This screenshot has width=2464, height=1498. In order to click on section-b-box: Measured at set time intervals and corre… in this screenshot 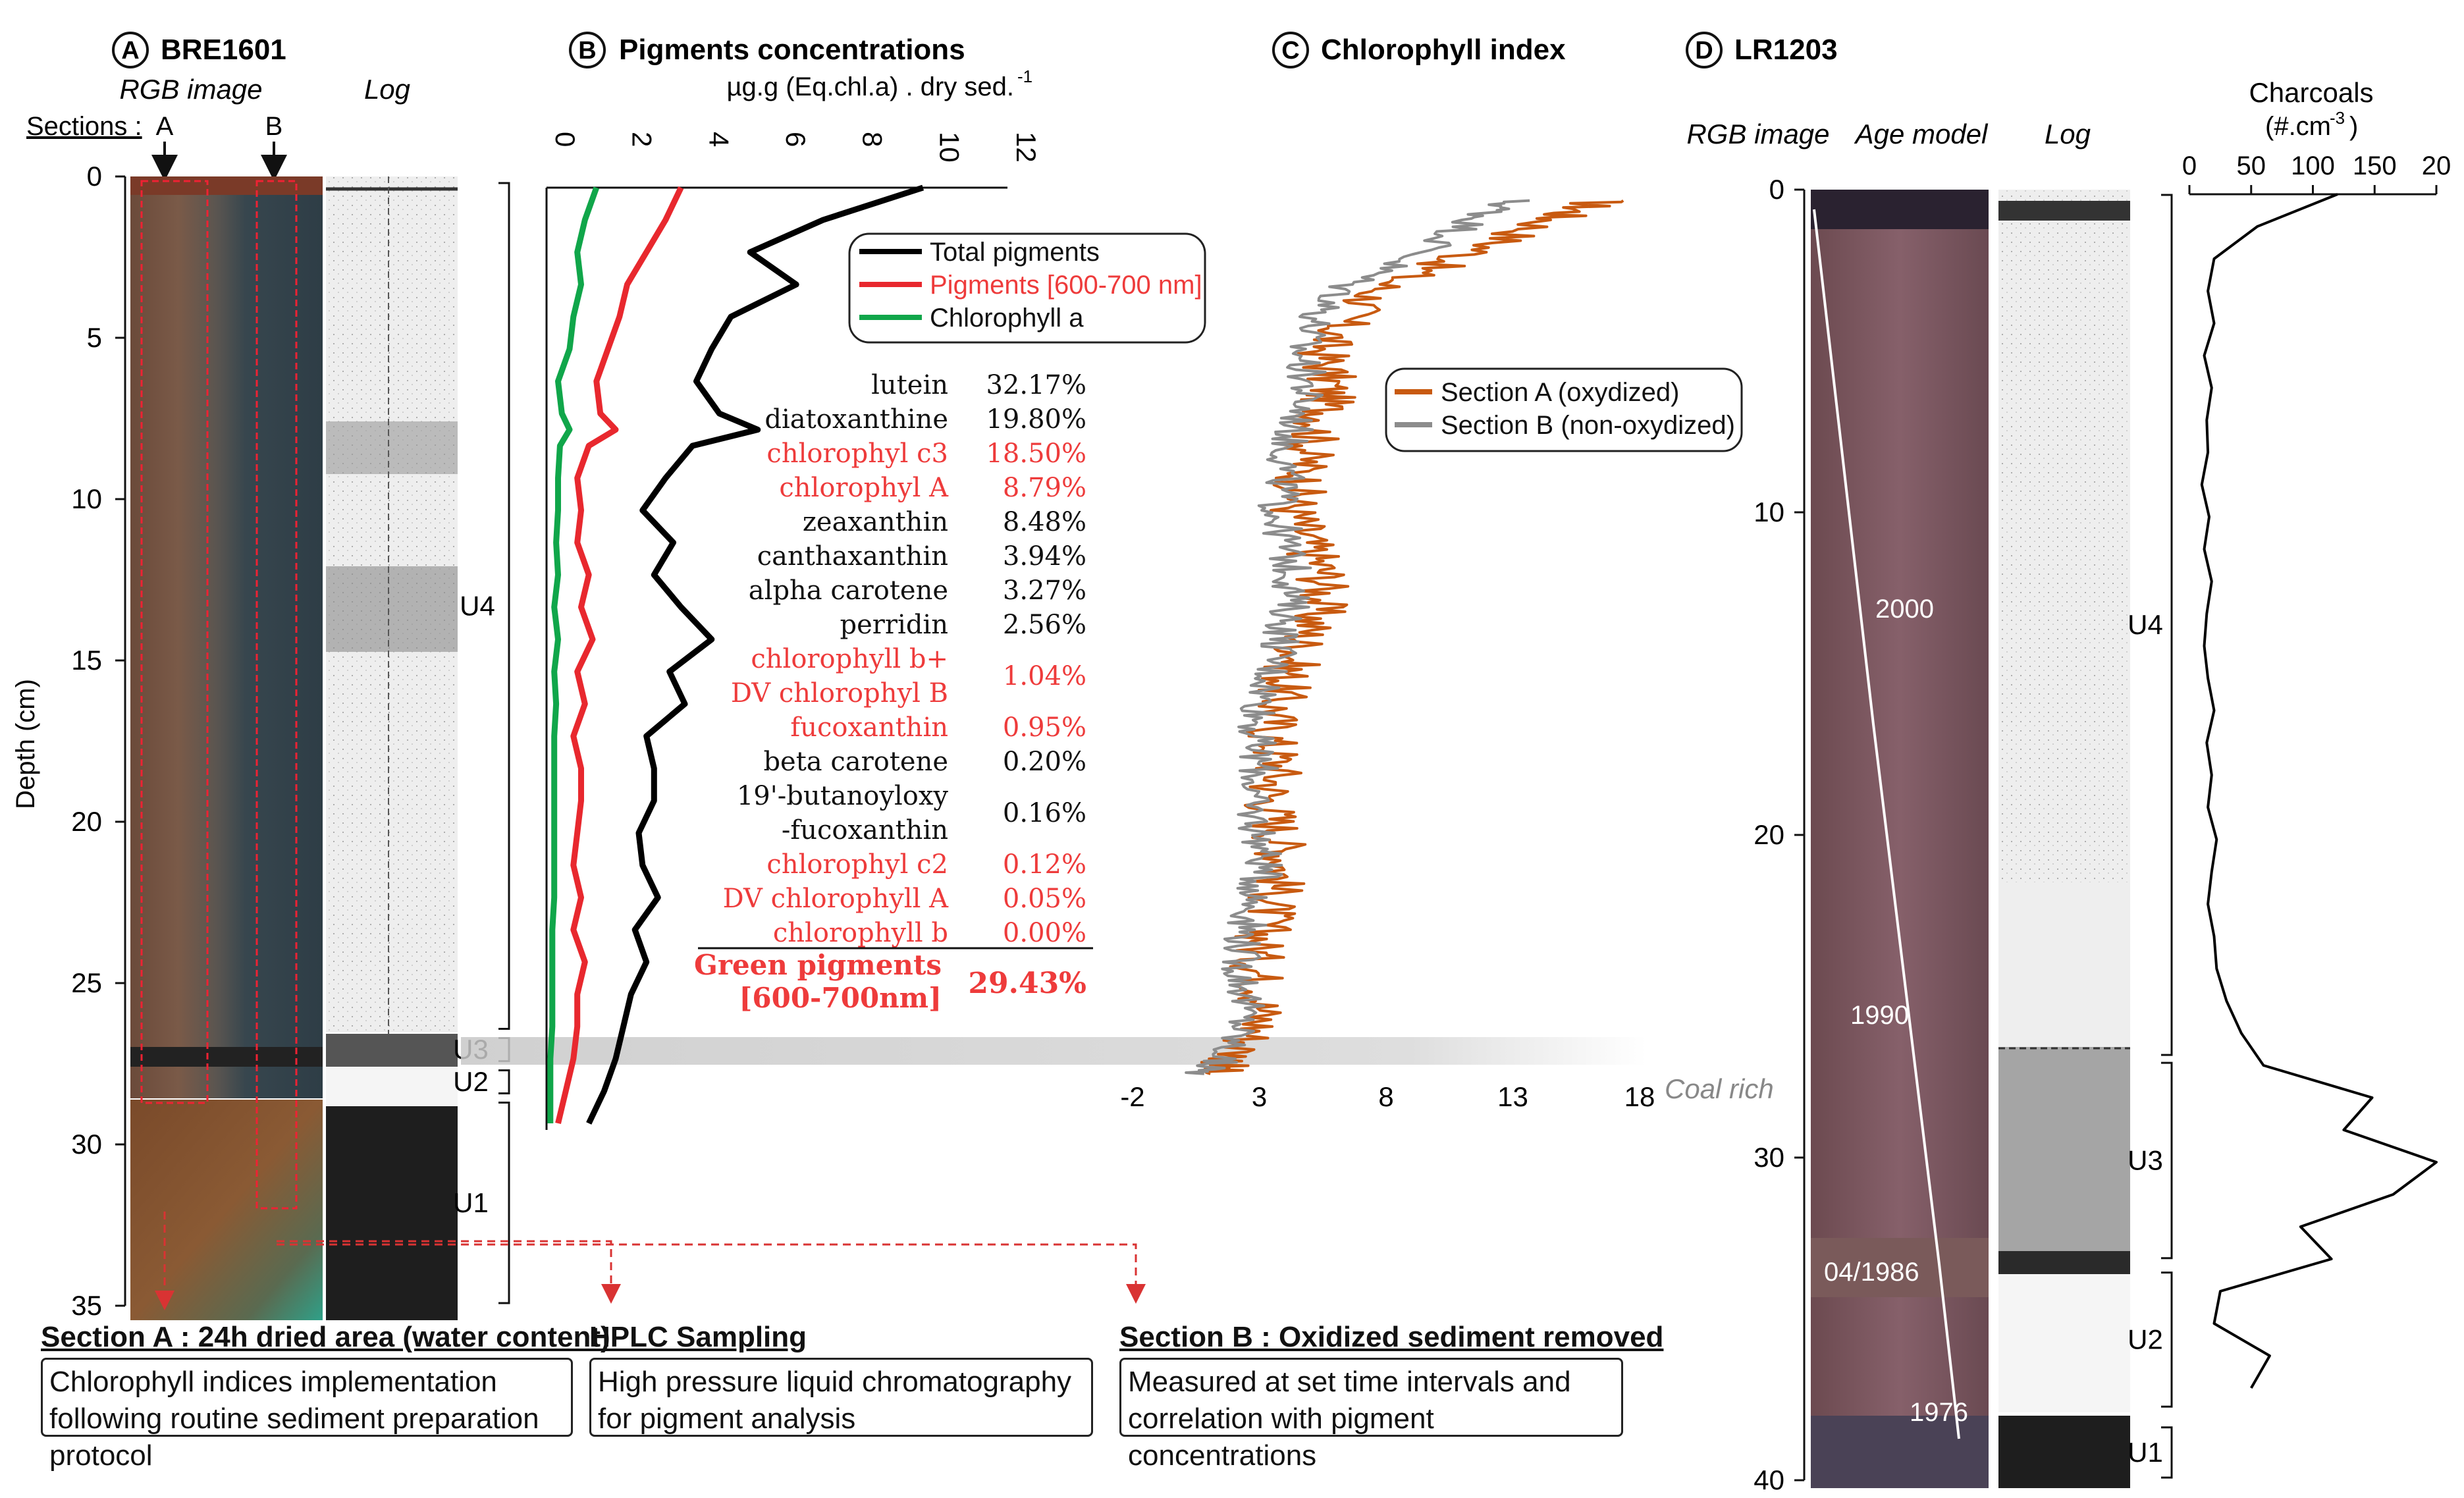, I will do `click(1371, 1415)`.